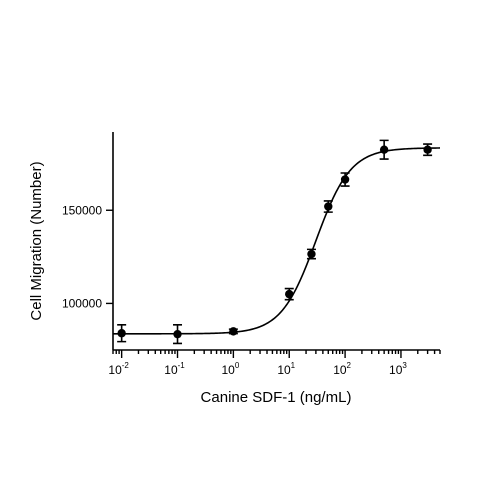  I want to click on x-tick-exponent: 3, so click(404, 365).